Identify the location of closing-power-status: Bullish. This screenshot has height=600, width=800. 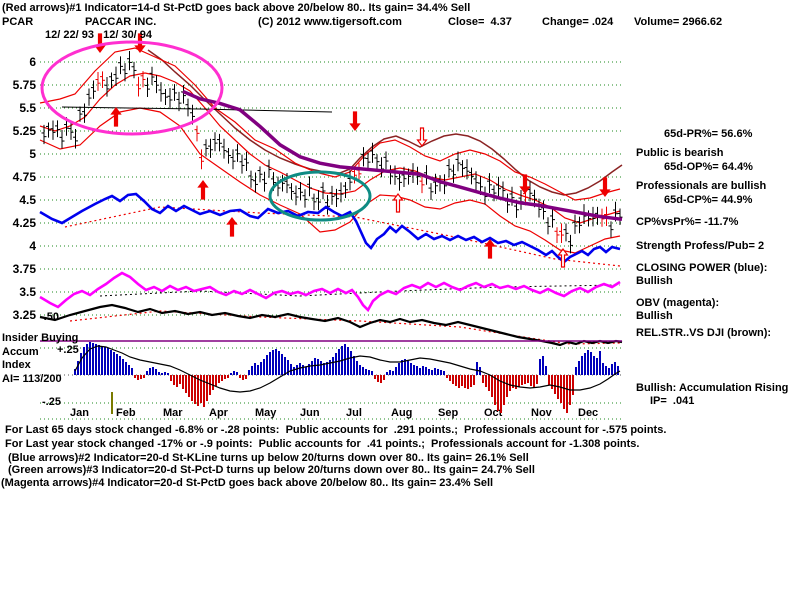
(654, 281).